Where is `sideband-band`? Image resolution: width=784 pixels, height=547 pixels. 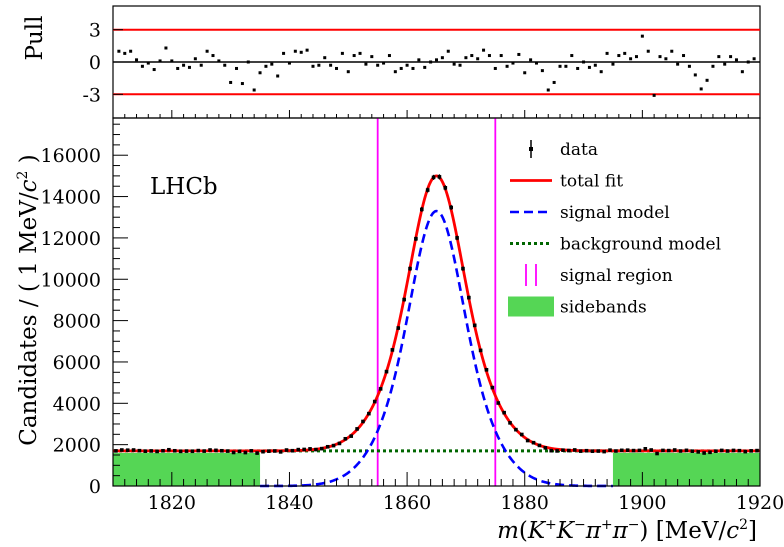
sideband-band is located at coordinates (187, 469).